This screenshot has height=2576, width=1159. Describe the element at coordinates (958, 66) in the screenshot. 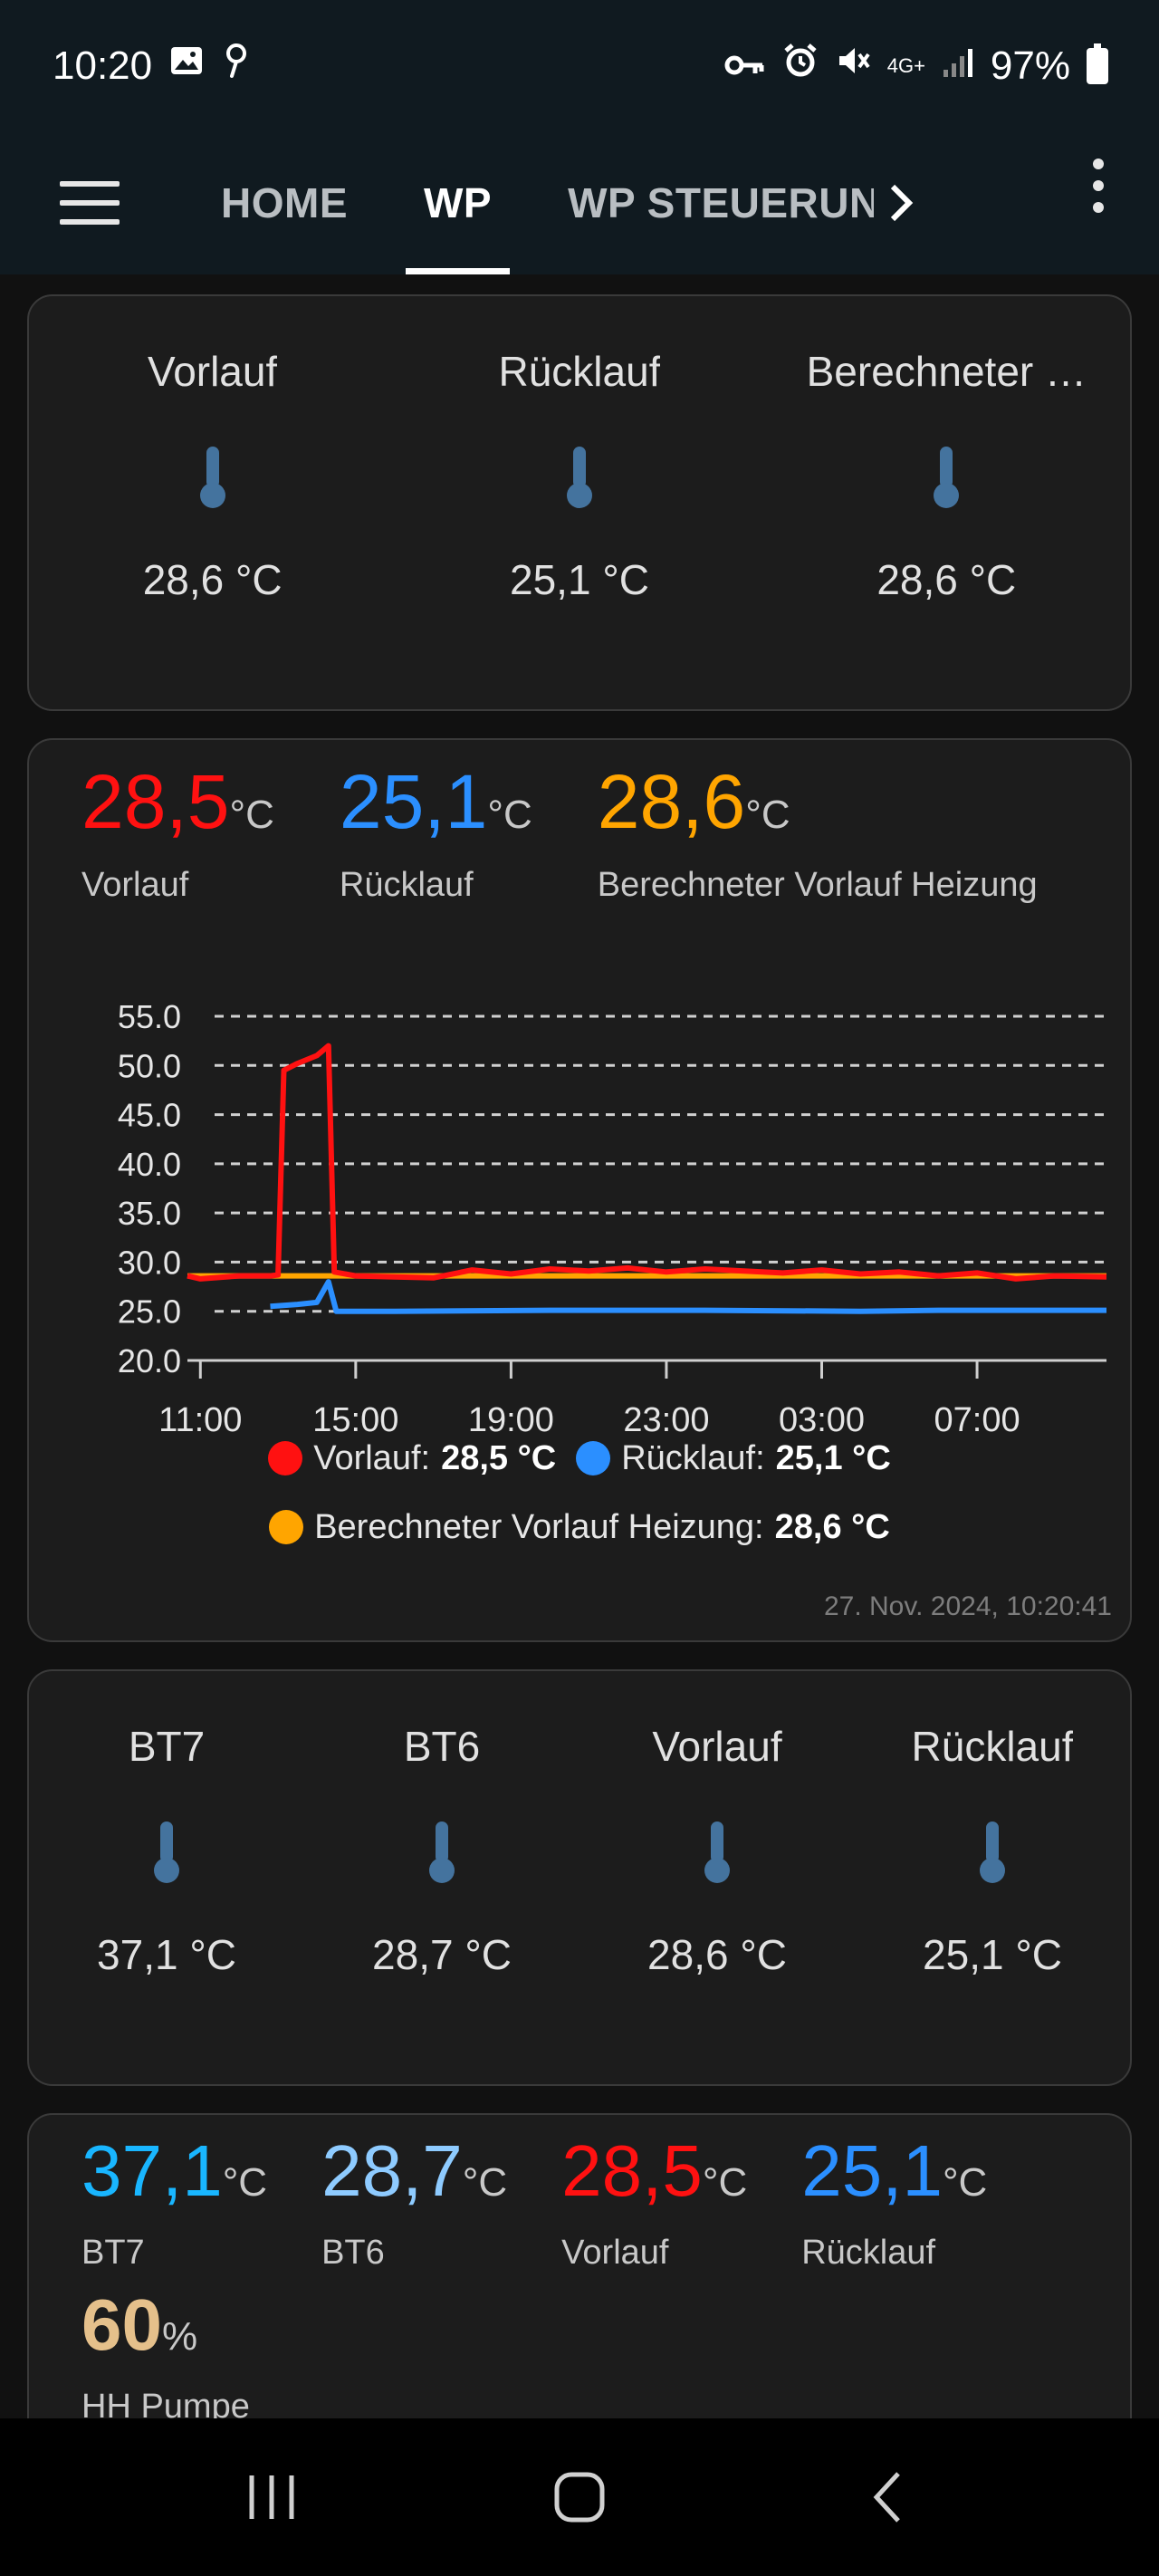

I see `signal-icon` at that location.